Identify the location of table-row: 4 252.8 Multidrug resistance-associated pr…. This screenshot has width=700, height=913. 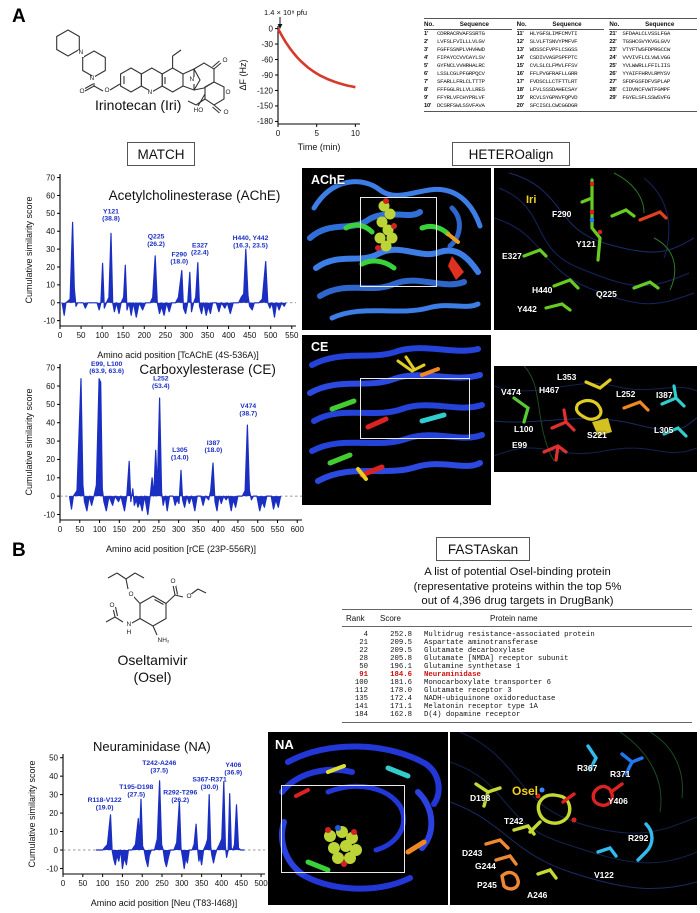
(517, 635).